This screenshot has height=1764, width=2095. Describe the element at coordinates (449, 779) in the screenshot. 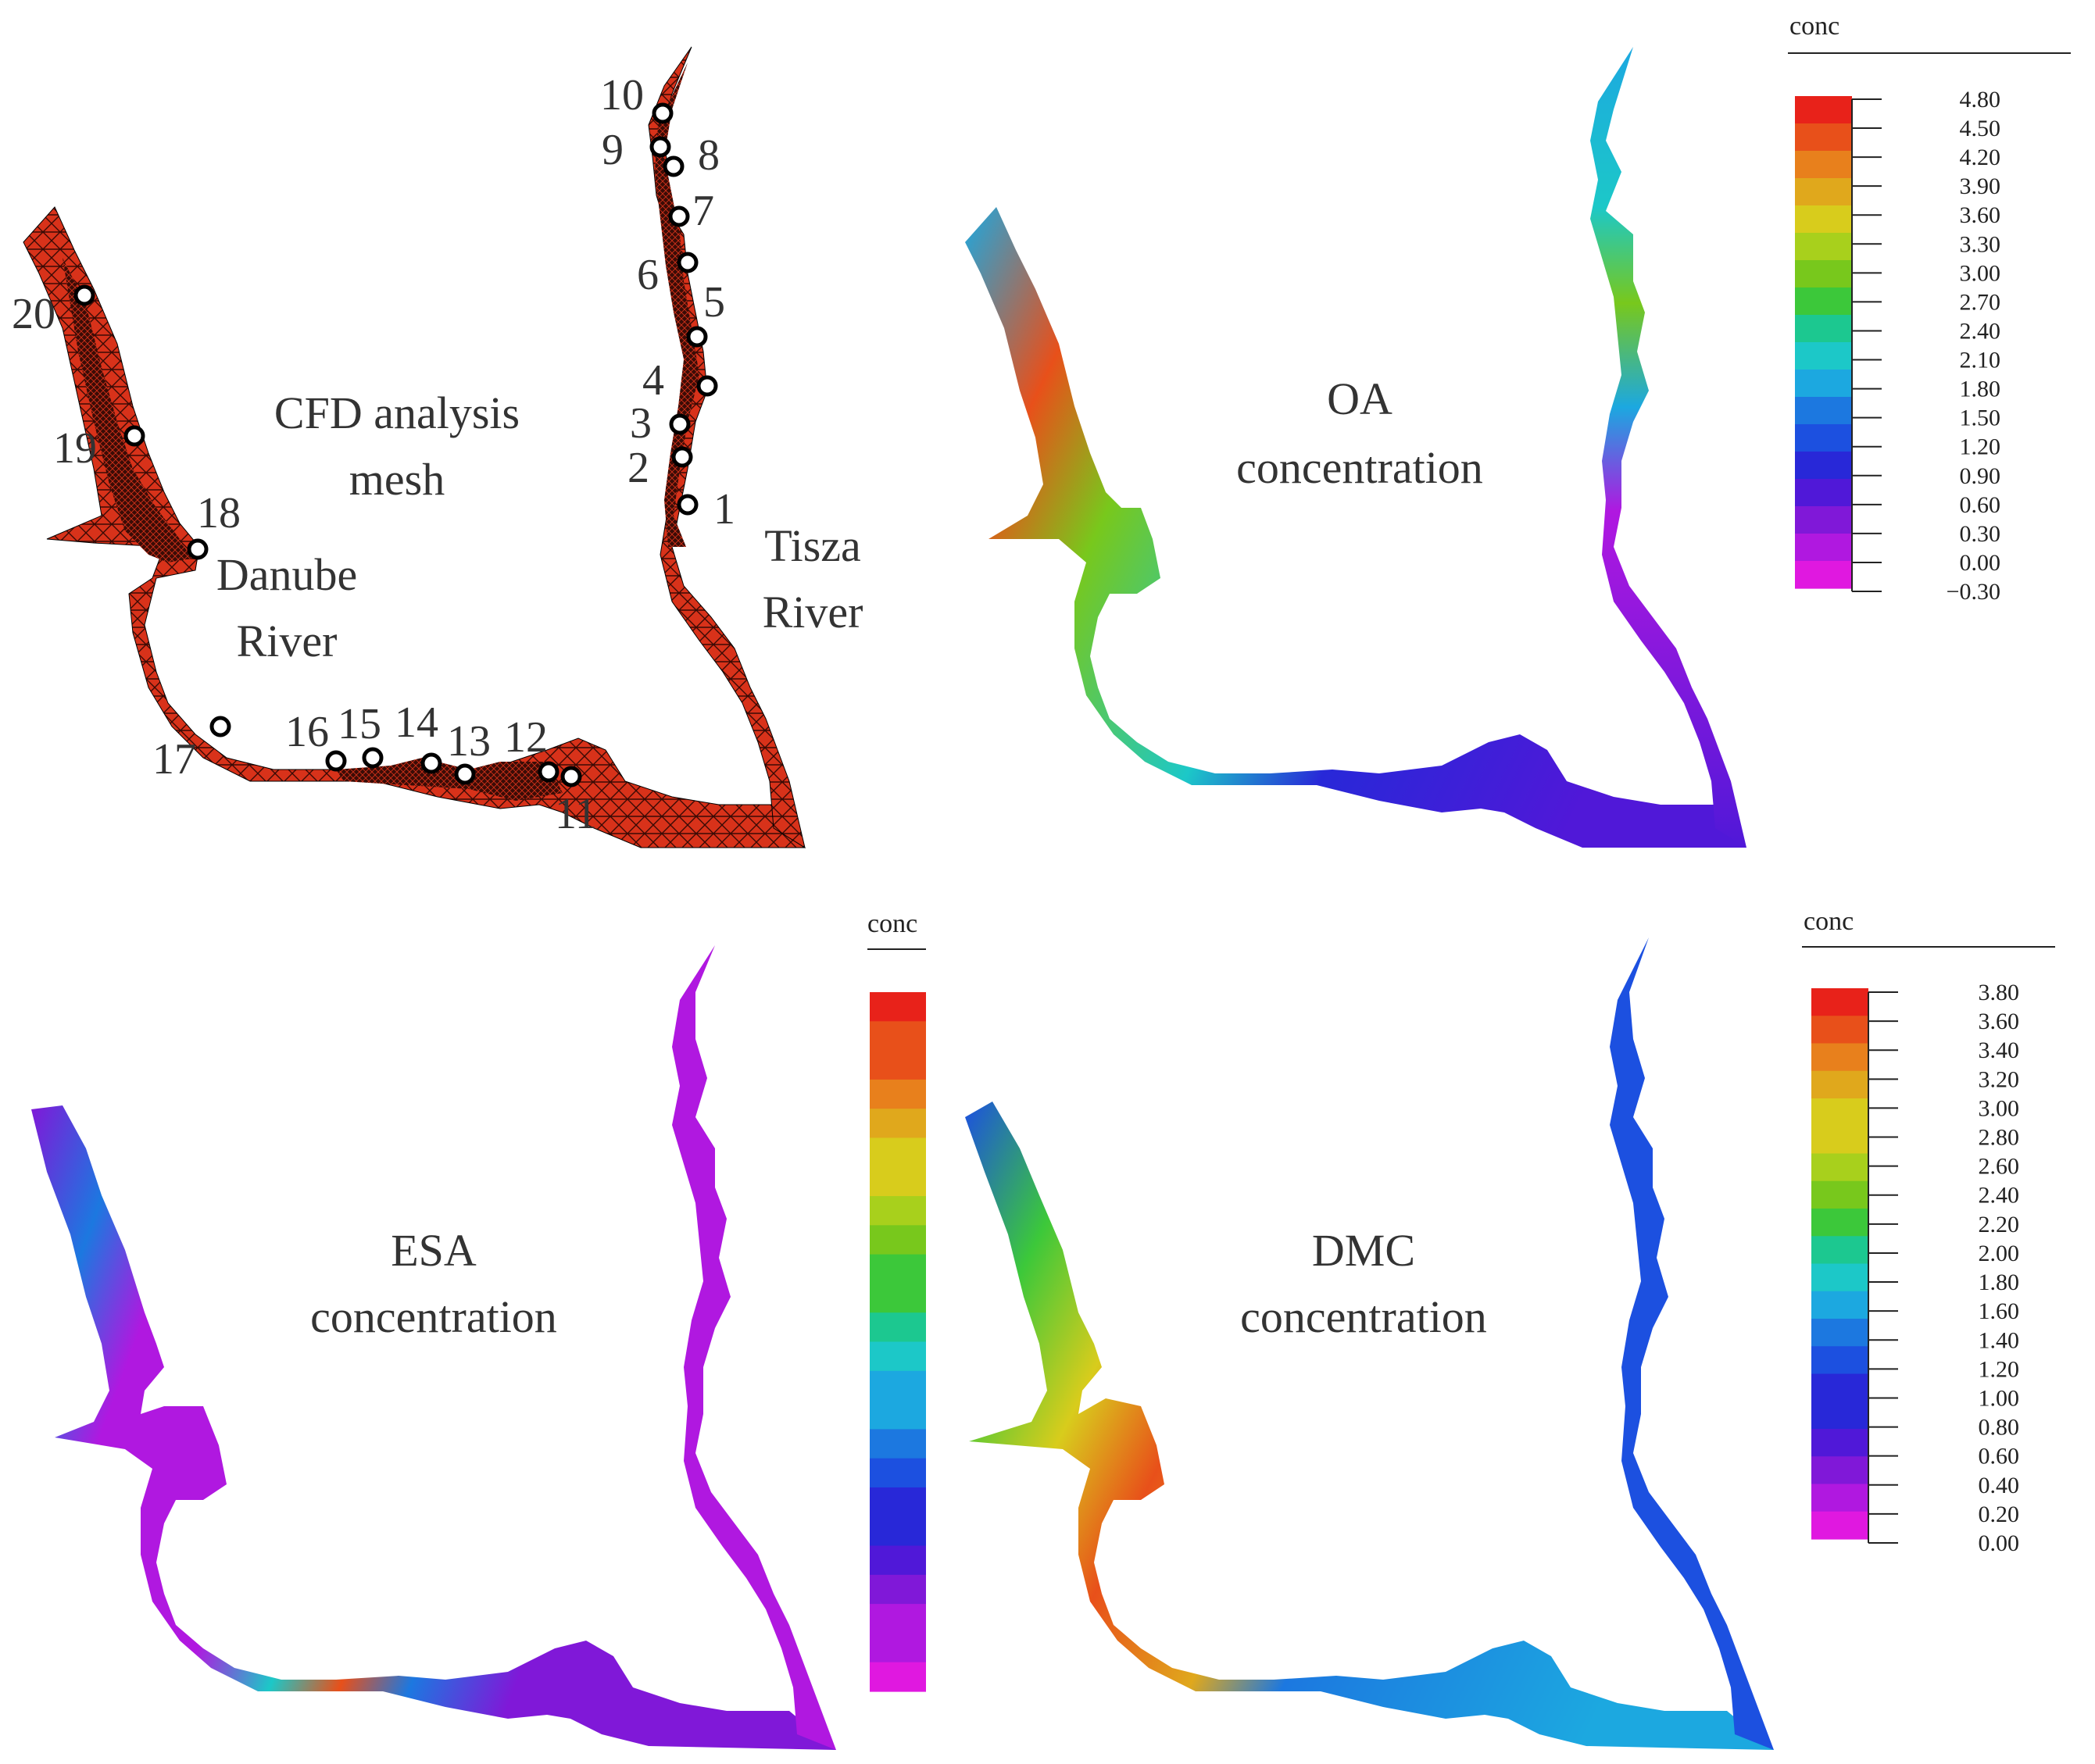

I see `mesh-danube-dense-lower` at that location.